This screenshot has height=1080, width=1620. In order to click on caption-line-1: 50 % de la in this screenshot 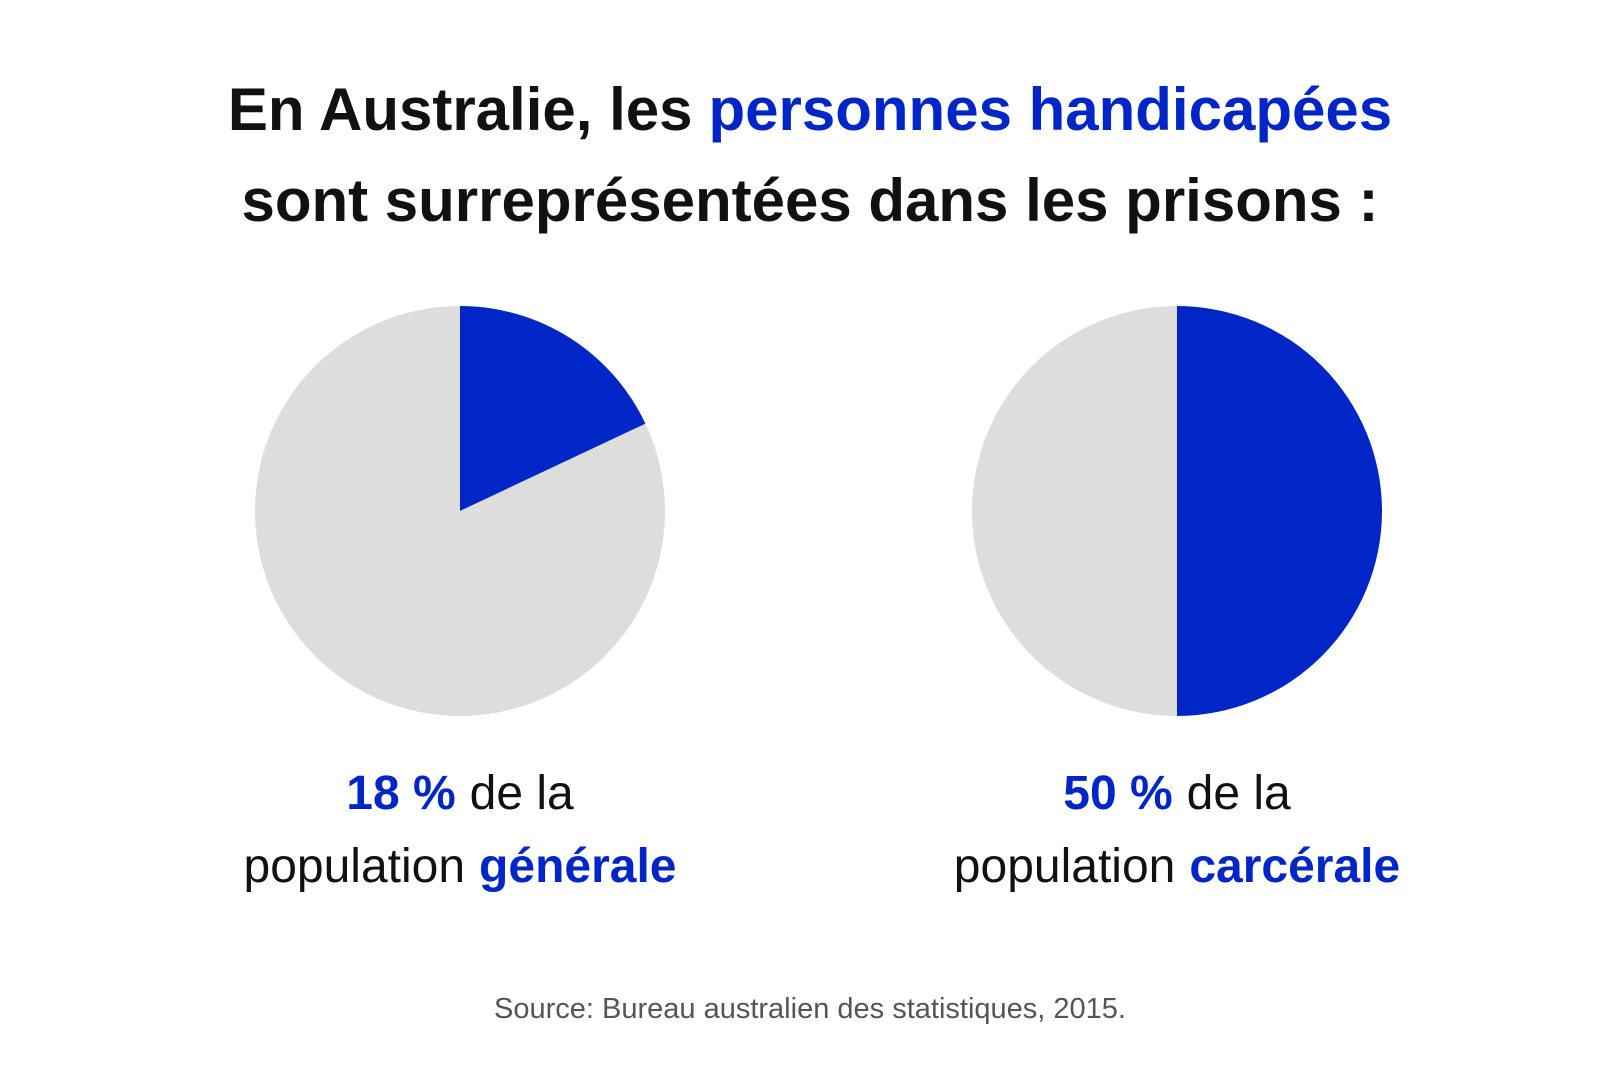, I will do `click(1177, 793)`.